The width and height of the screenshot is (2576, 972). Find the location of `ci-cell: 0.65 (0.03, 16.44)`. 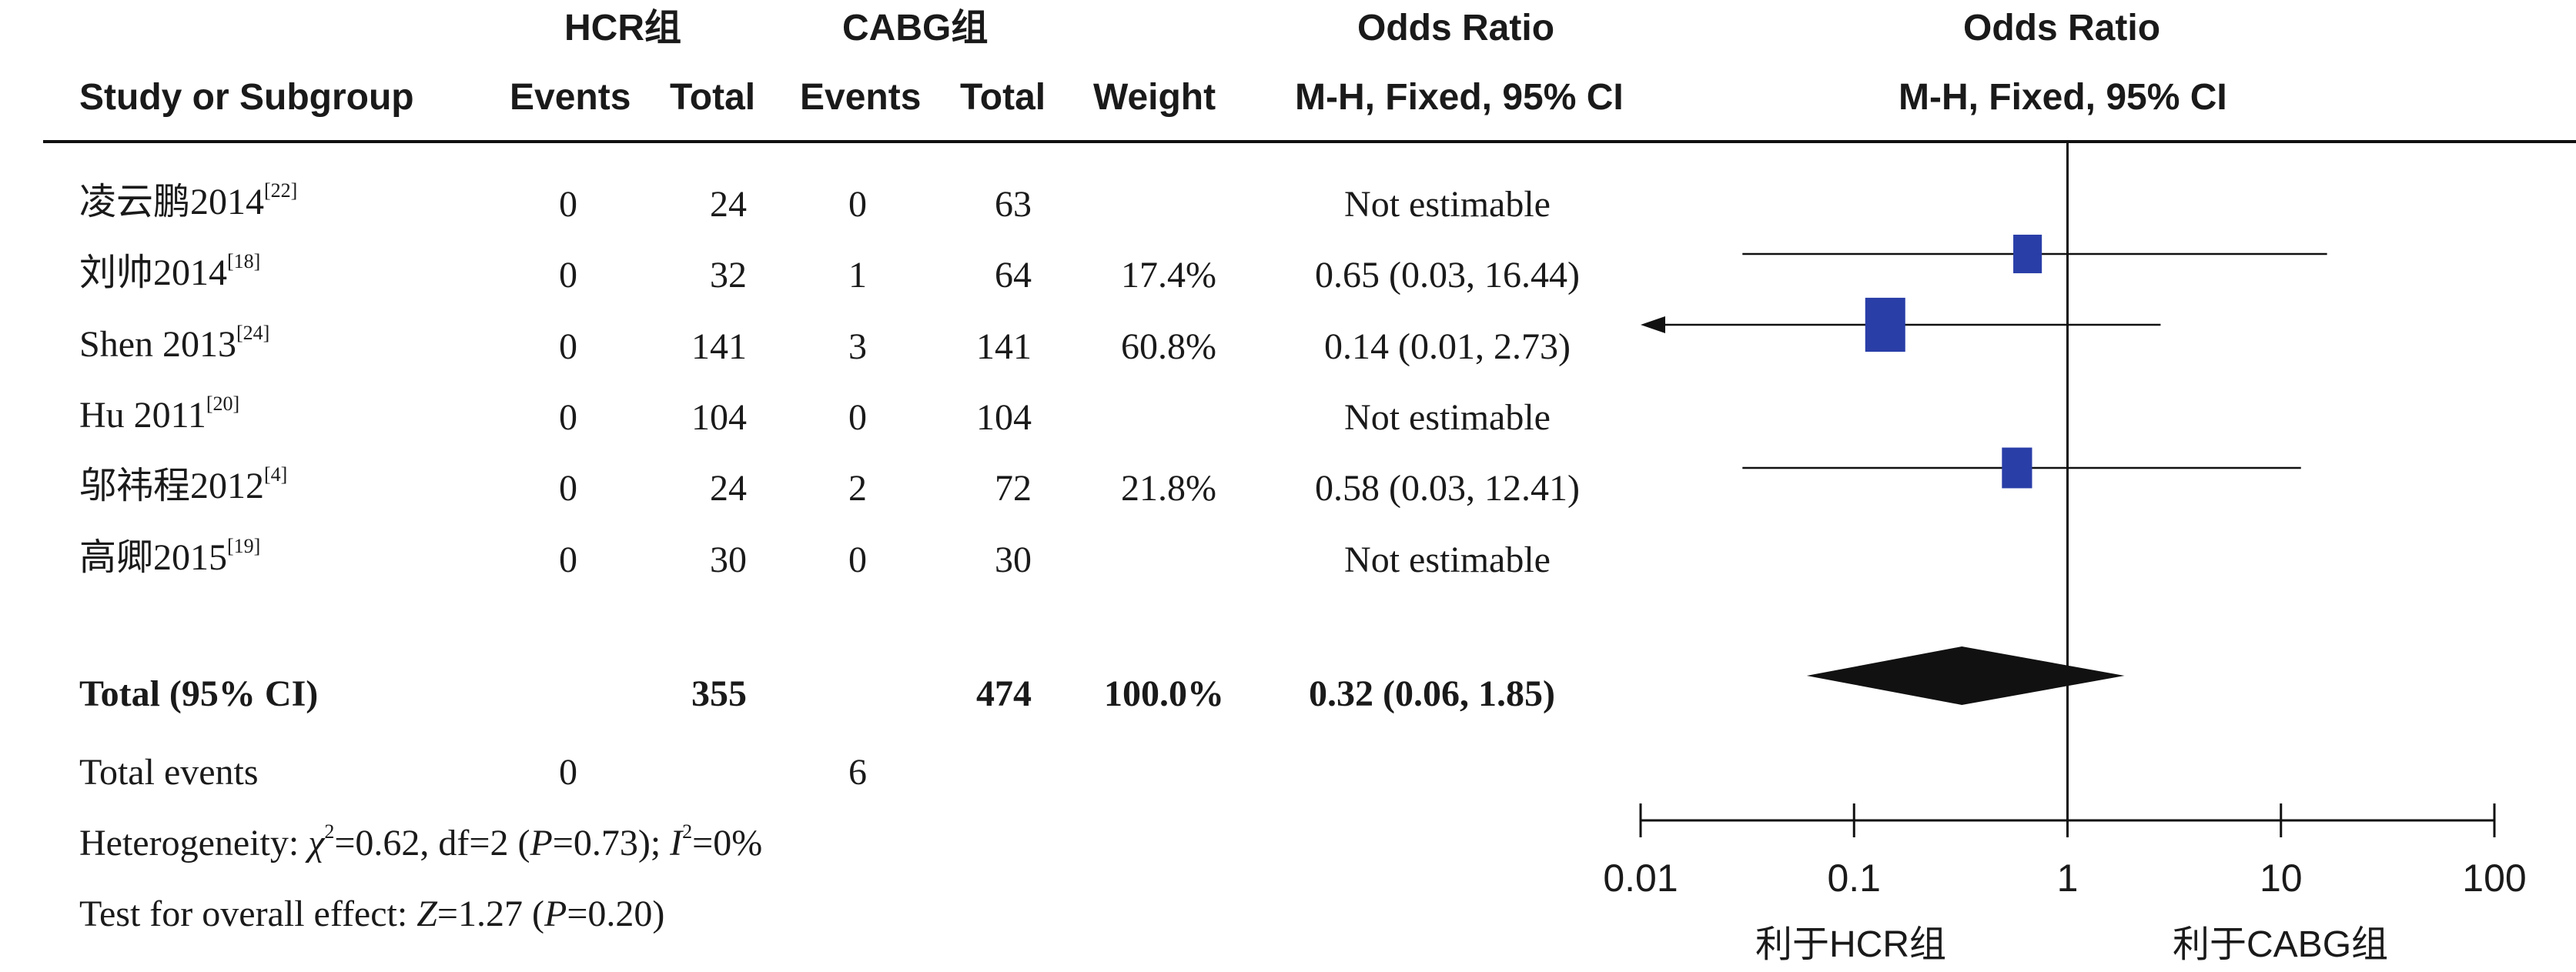

ci-cell: 0.65 (0.03, 16.44) is located at coordinates (1448, 275).